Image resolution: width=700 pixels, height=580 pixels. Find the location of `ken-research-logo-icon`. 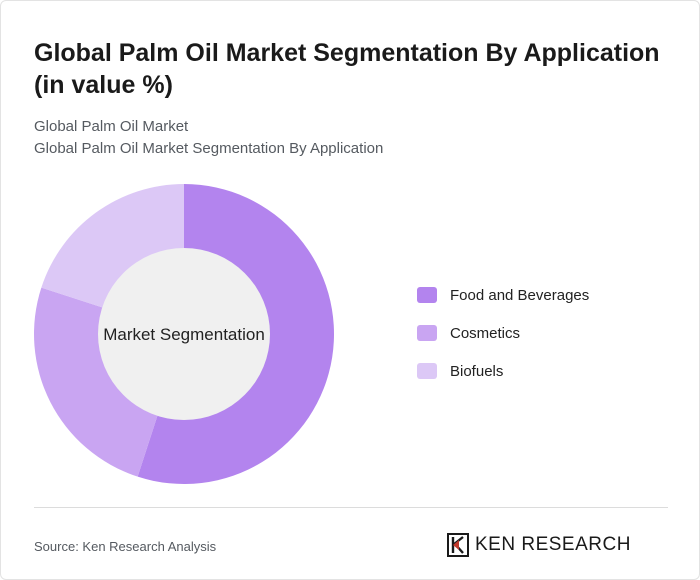

ken-research-logo-icon is located at coordinates (458, 545).